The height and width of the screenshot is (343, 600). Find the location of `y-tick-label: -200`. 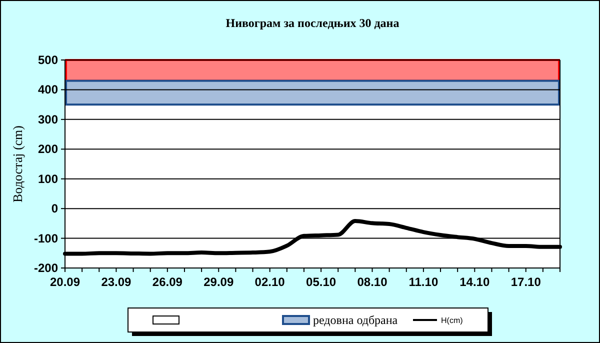

y-tick-label: -200 is located at coordinates (46, 268).